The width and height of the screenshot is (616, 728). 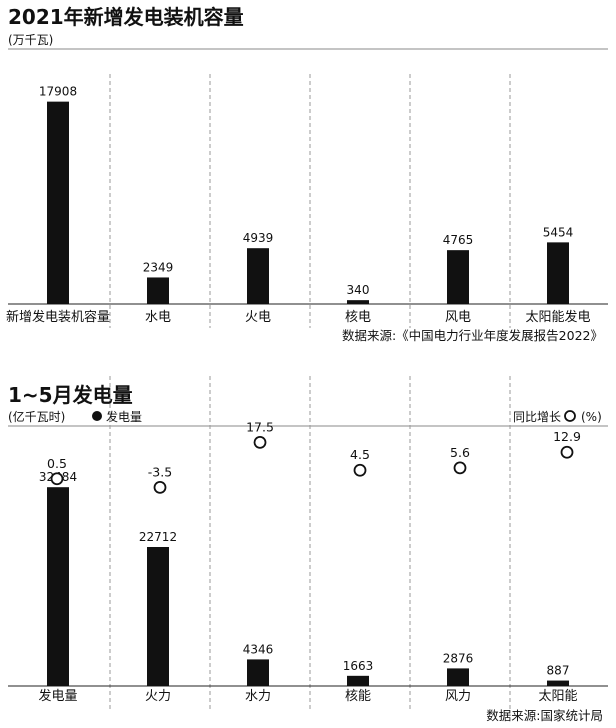 What do you see at coordinates (544, 715) in the screenshot?
I see `chart2-source: 数据来源:国家统计局` at bounding box center [544, 715].